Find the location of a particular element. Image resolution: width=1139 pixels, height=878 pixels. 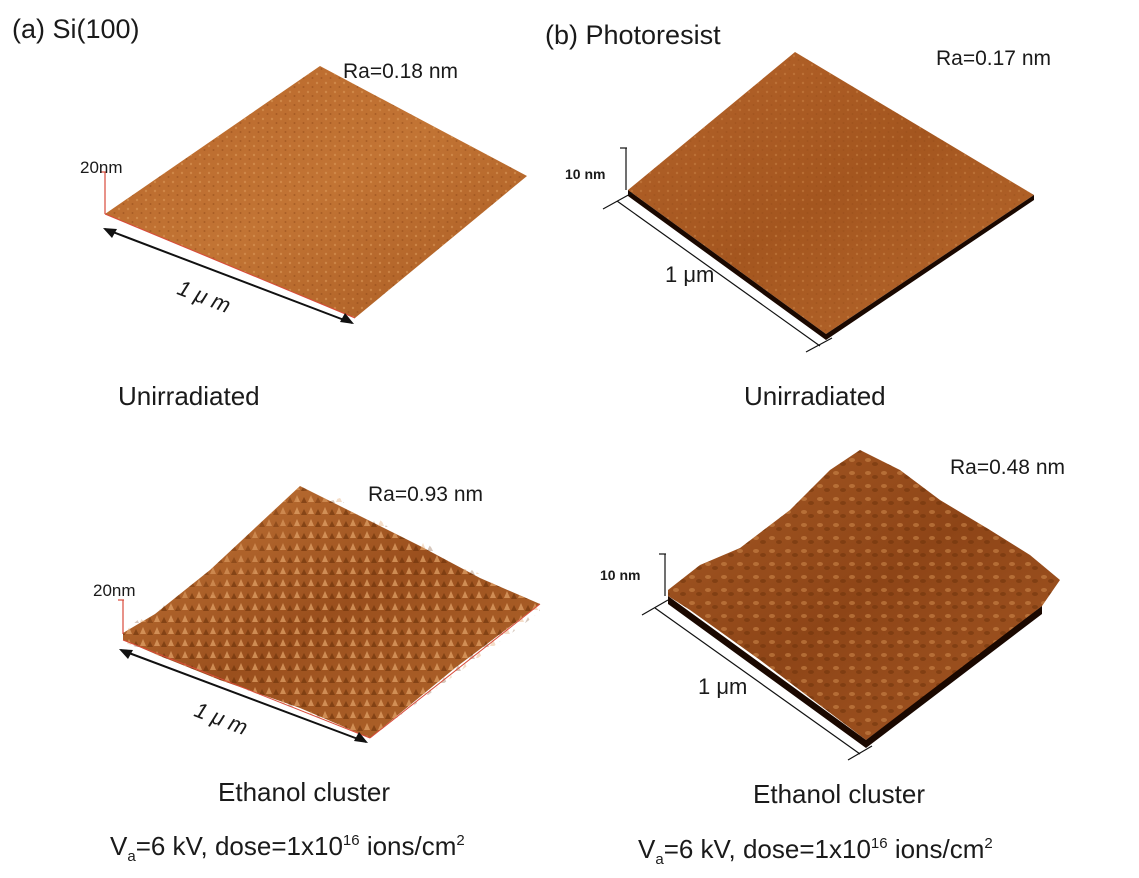

afm-surface-b-ethanol-cluster is located at coordinates (859, 599).